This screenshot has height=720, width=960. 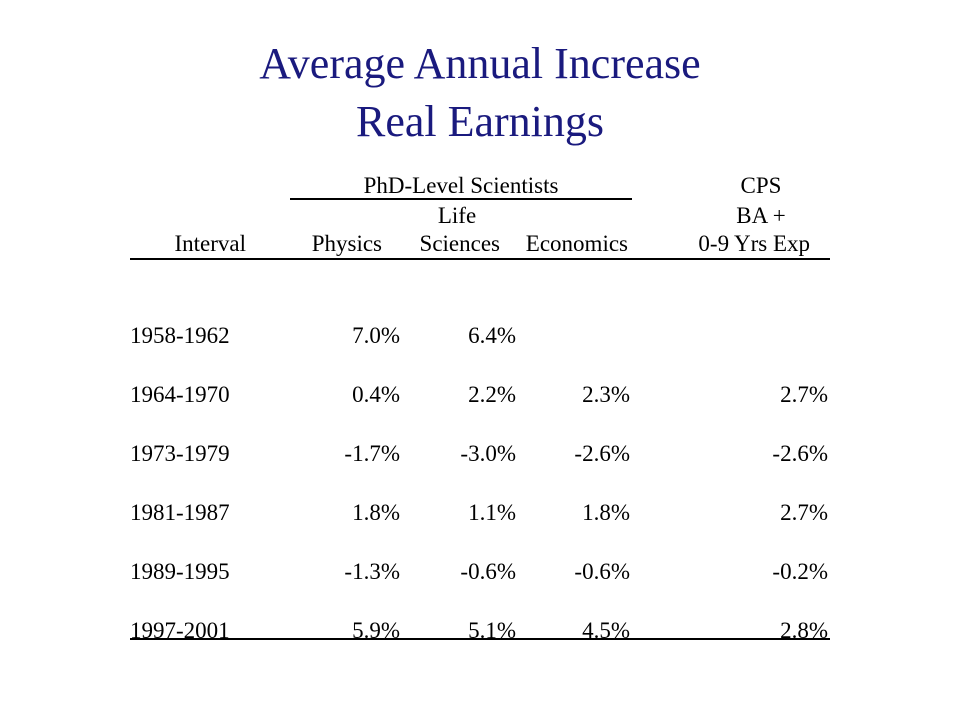 What do you see at coordinates (180, 335) in the screenshot?
I see `cell-interval: 1958-1962` at bounding box center [180, 335].